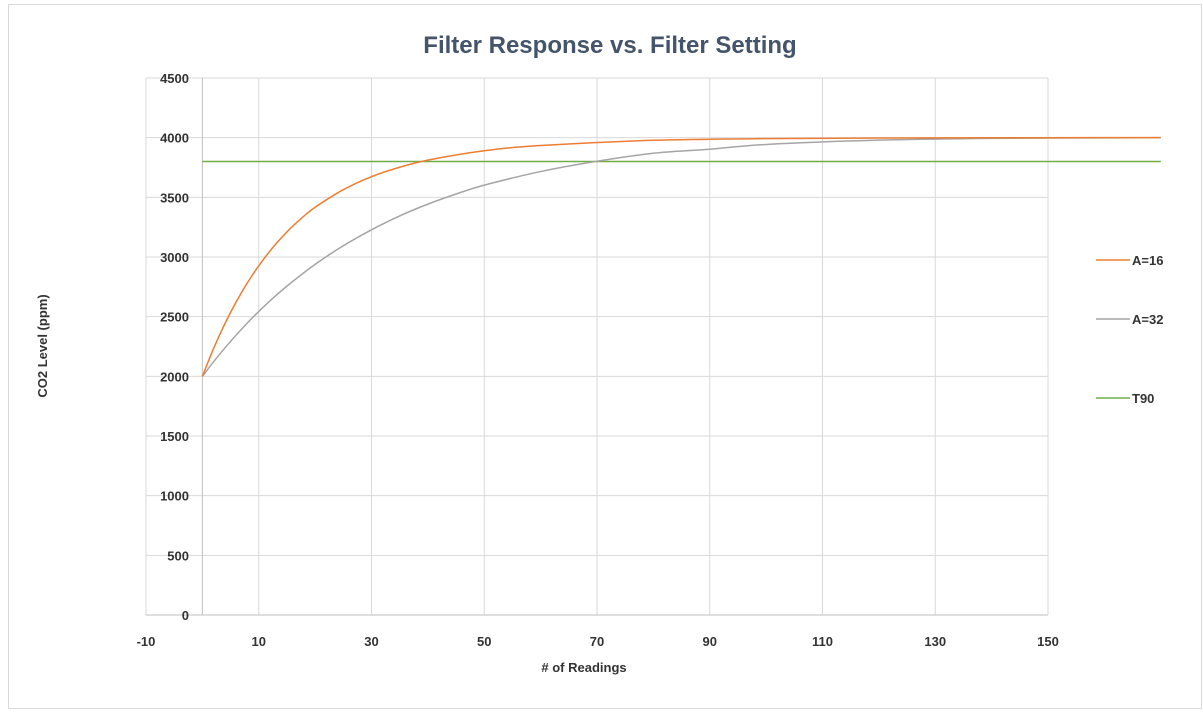  Describe the element at coordinates (710, 641) in the screenshot. I see `x-tick-label: 90` at that location.